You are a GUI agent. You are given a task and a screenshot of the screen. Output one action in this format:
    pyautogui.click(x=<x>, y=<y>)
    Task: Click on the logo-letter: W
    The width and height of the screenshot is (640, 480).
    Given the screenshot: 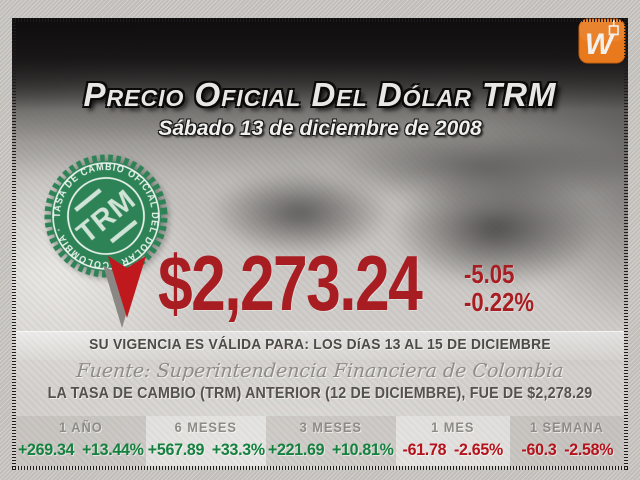 What is the action you would take?
    pyautogui.click(x=600, y=44)
    